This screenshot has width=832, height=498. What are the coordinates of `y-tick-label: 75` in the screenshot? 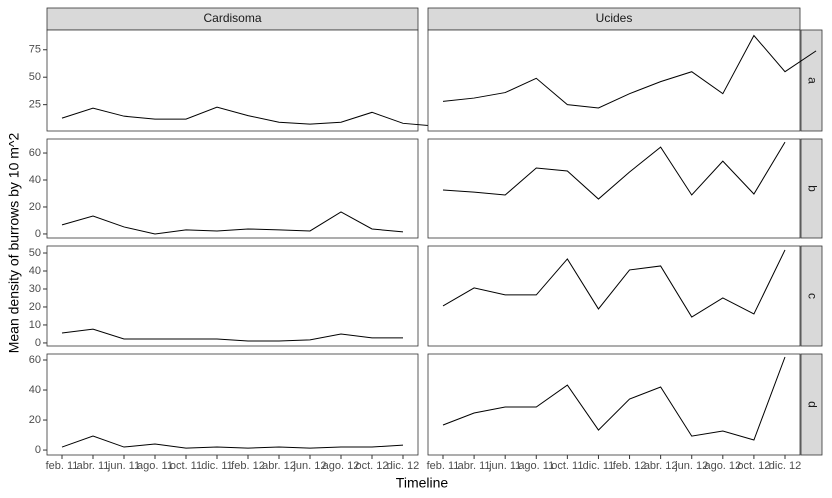 It's located at (35, 50).